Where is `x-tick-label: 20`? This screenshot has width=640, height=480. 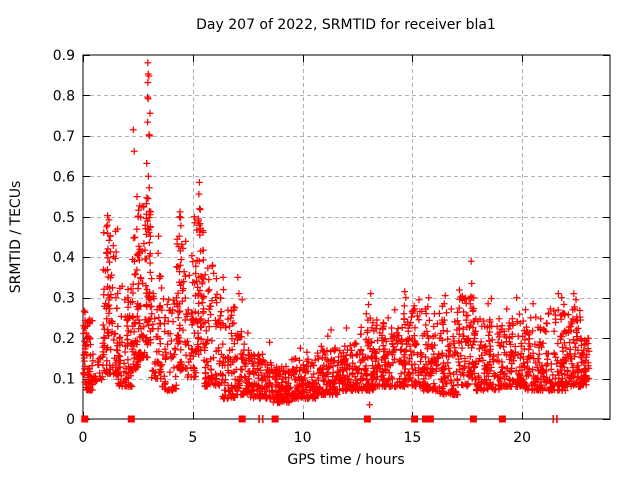
x-tick-label: 20 is located at coordinates (522, 438).